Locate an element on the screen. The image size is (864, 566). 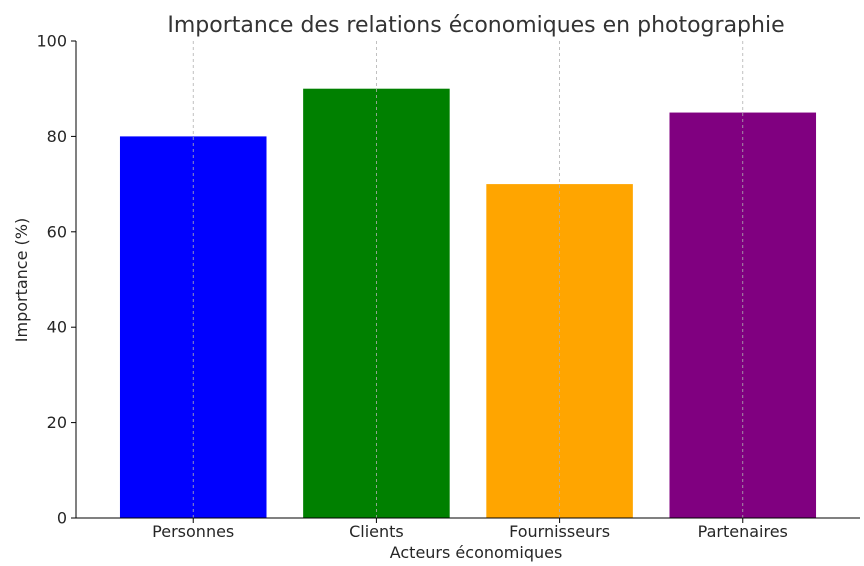
x-tick-label-clients: Clients is located at coordinates (376, 531).